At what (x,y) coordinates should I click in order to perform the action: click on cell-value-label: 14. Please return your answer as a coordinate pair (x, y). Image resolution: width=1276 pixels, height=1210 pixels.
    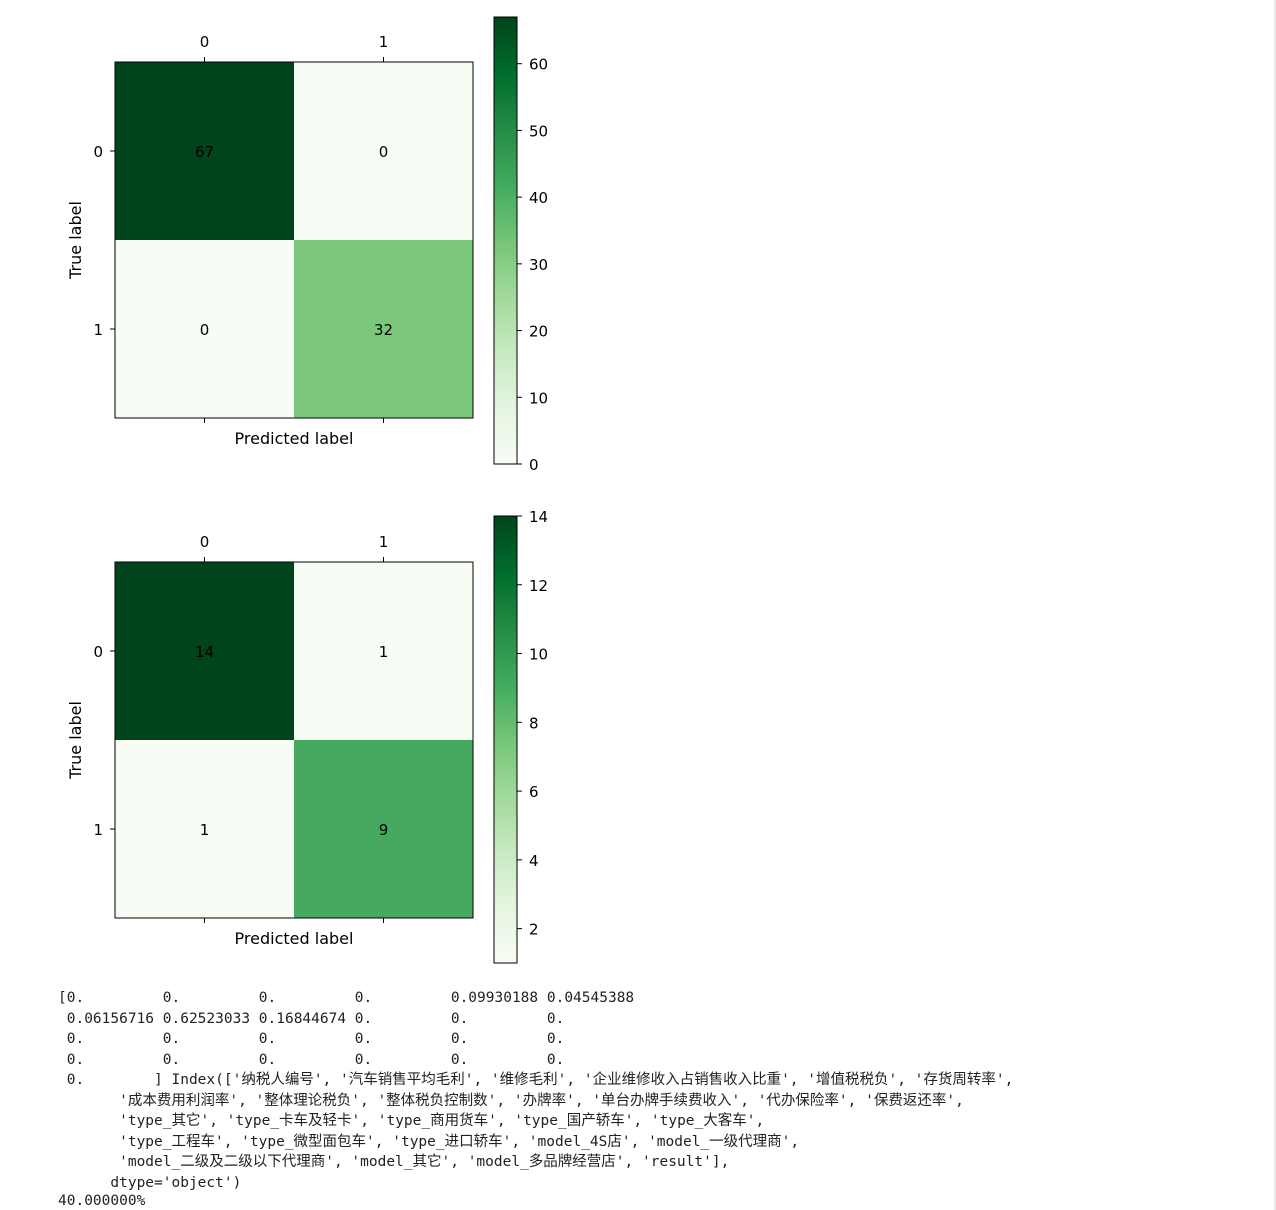
    Looking at the image, I should click on (204, 652).